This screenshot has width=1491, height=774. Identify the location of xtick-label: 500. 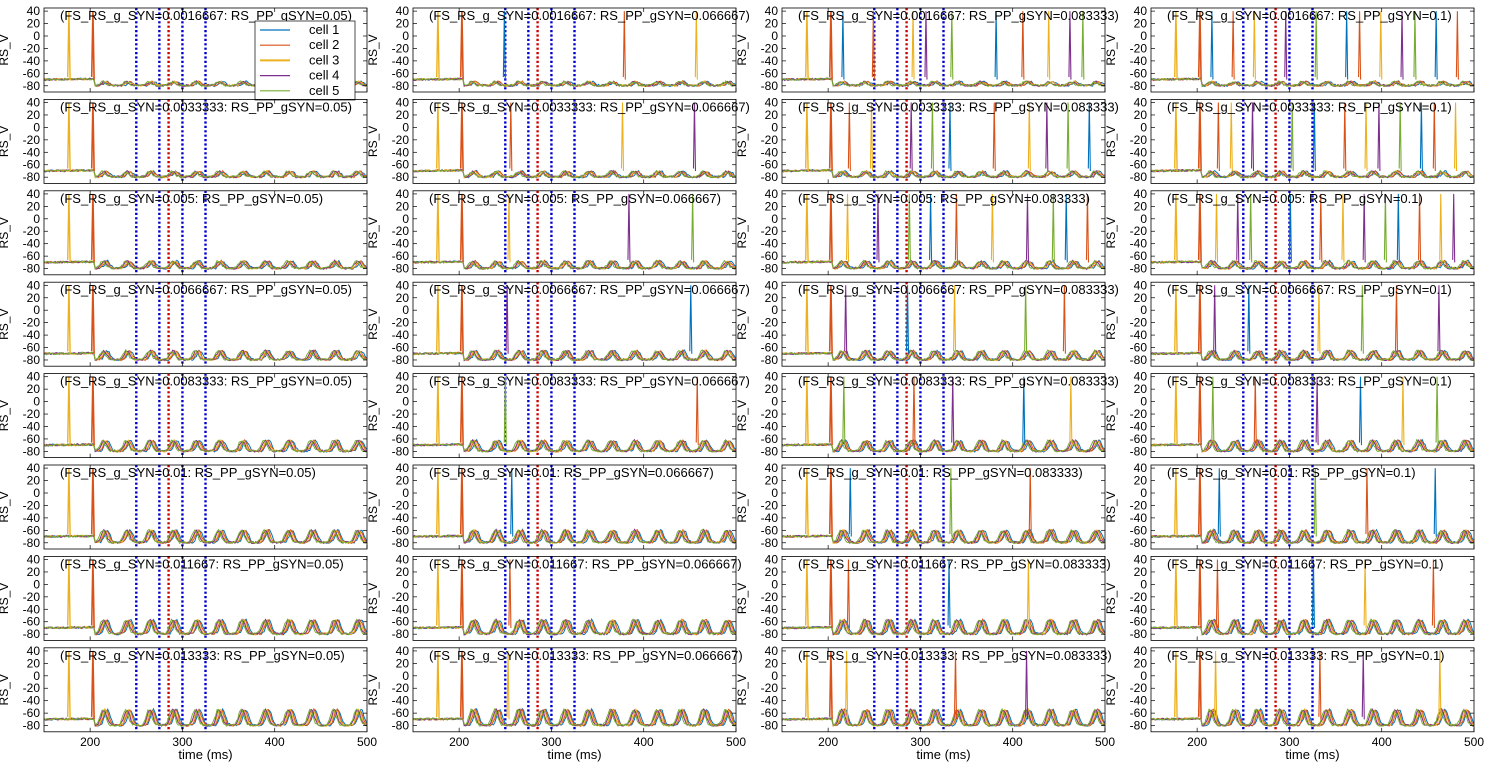
(367, 742).